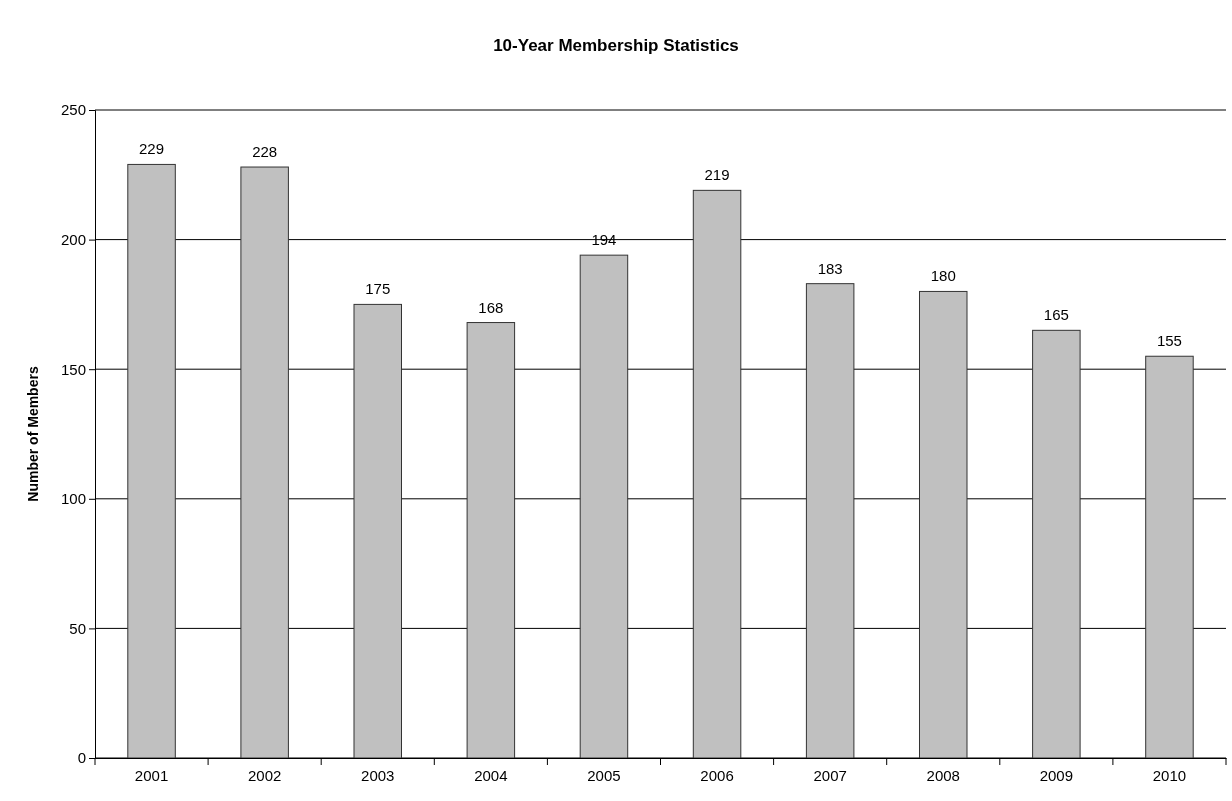  I want to click on x-tick-label: 2006, so click(717, 775).